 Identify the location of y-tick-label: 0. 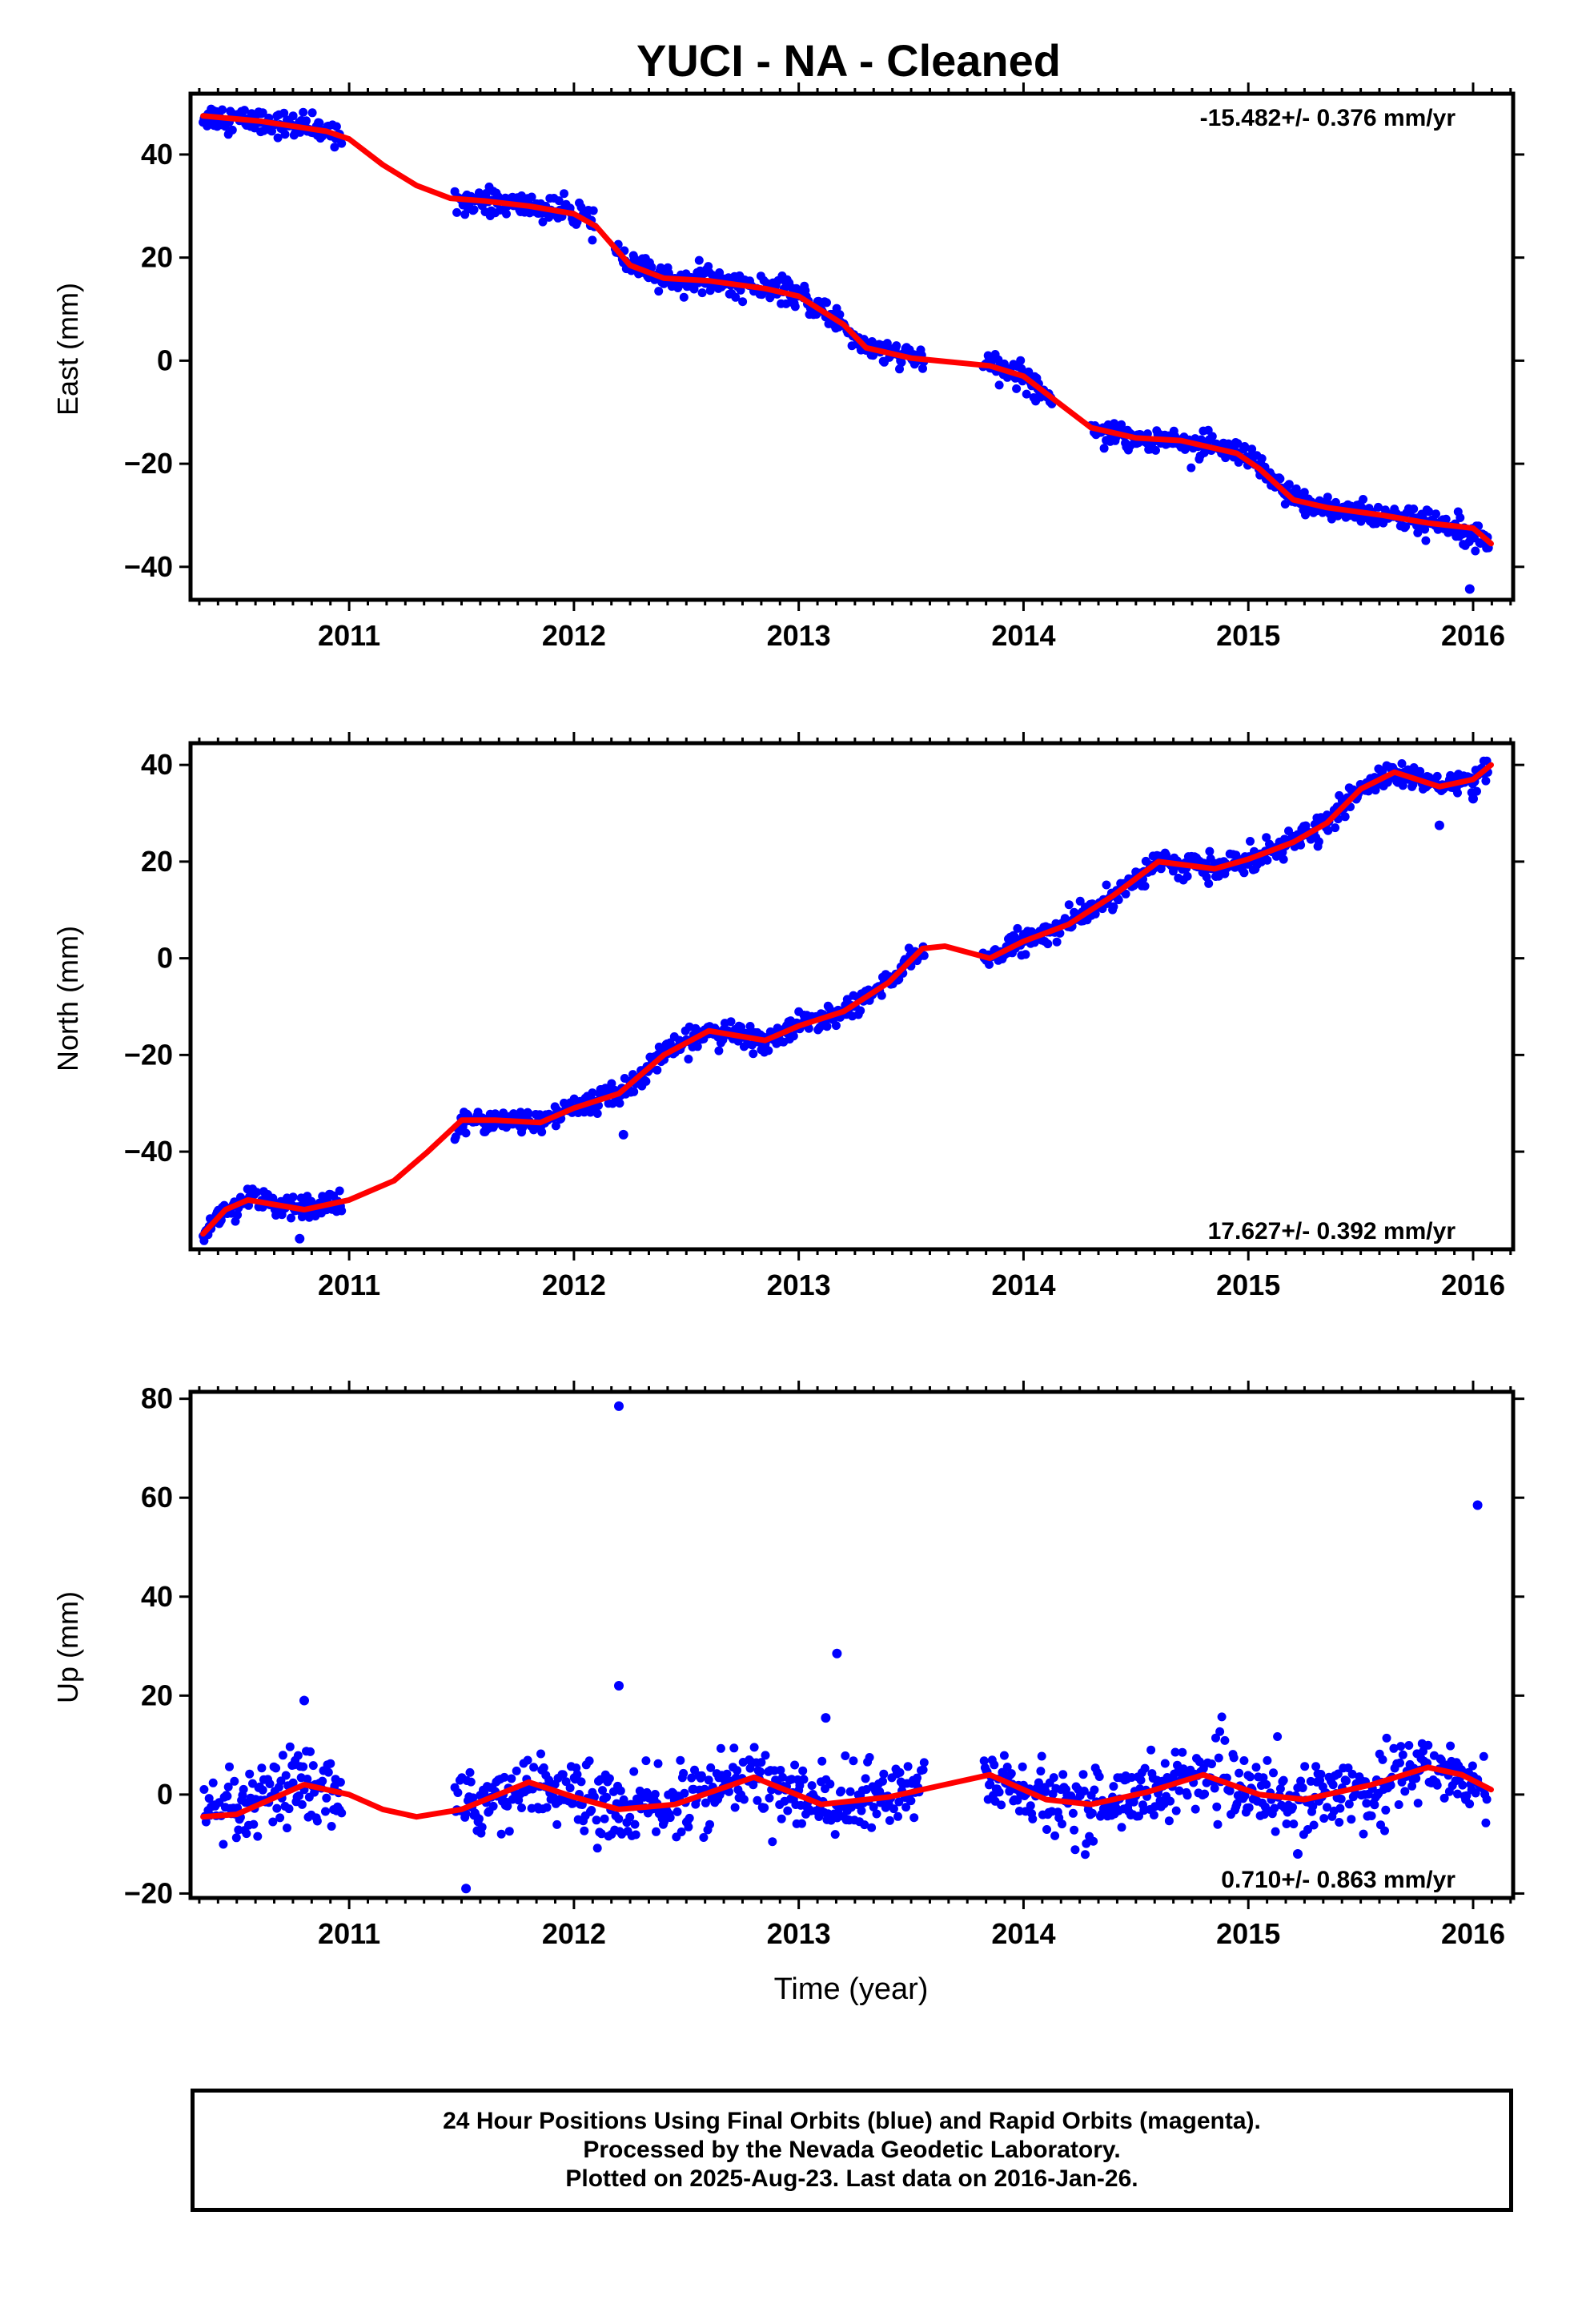
(165, 959).